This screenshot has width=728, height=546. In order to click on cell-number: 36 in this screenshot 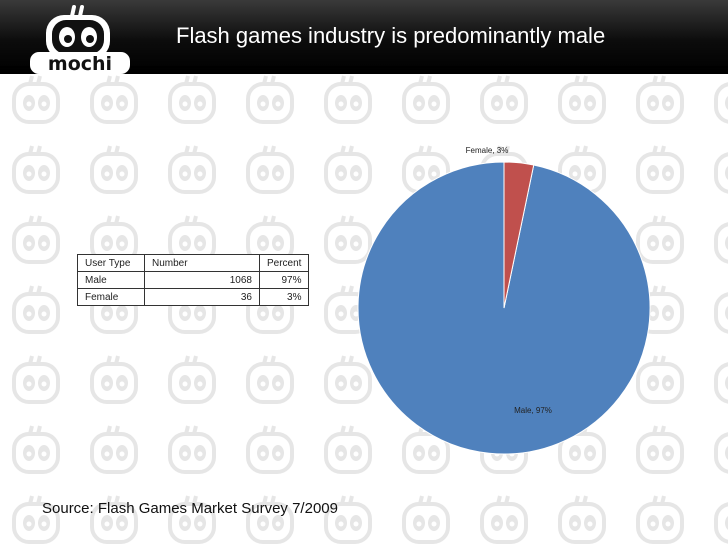, I will do `click(202, 297)`.